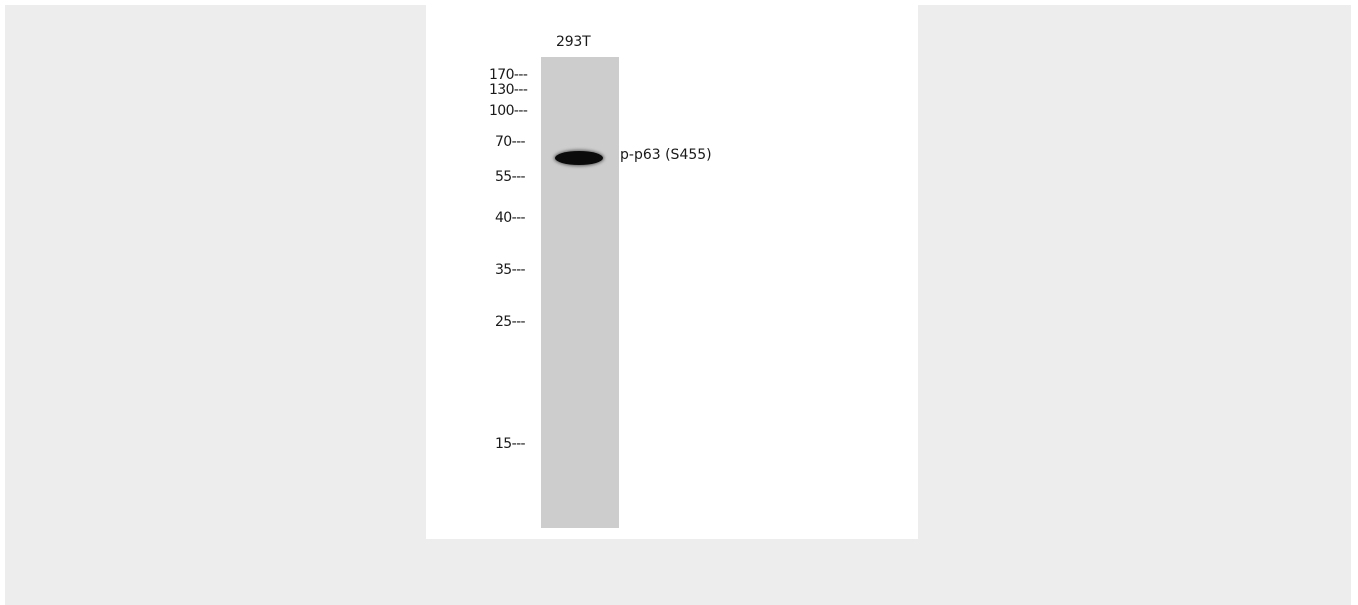 The height and width of the screenshot is (605, 1358). What do you see at coordinates (510, 142) in the screenshot?
I see `marker-70: 70---` at bounding box center [510, 142].